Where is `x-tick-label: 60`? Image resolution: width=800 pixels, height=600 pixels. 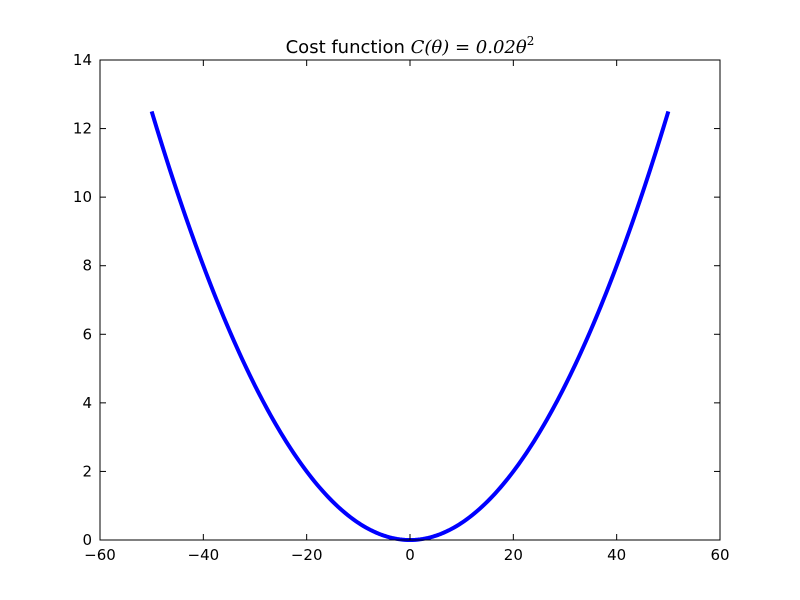 x-tick-label: 60 is located at coordinates (719, 555).